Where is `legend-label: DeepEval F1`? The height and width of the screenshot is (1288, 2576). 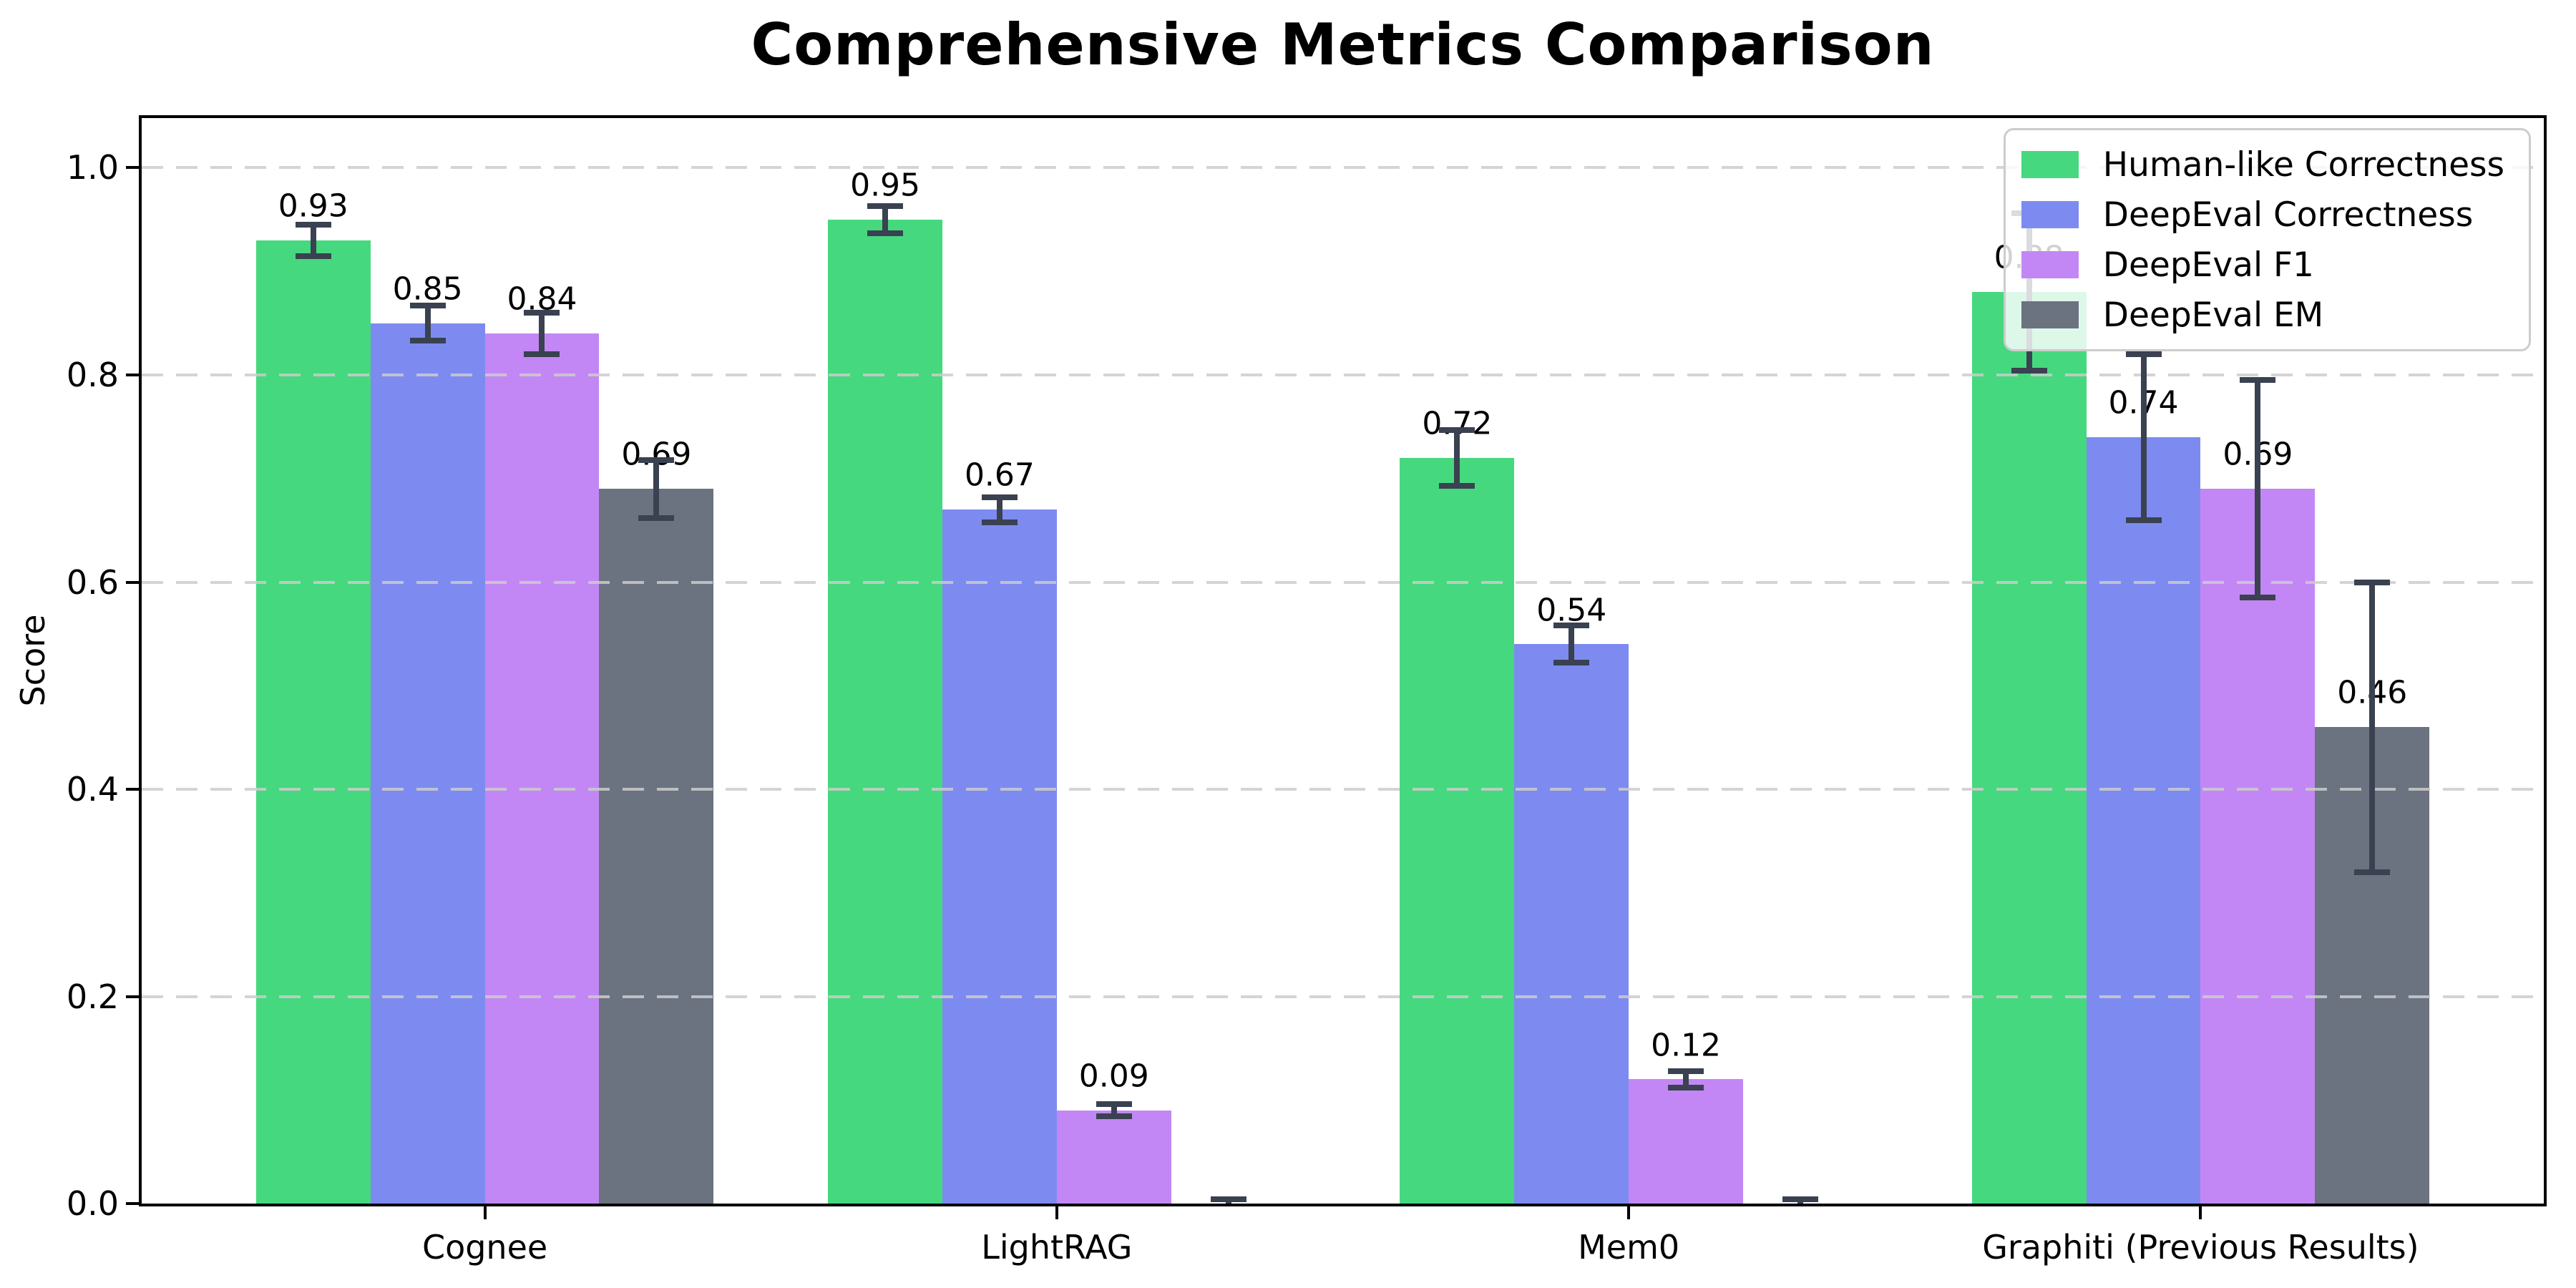 legend-label: DeepEval F1 is located at coordinates (2208, 265).